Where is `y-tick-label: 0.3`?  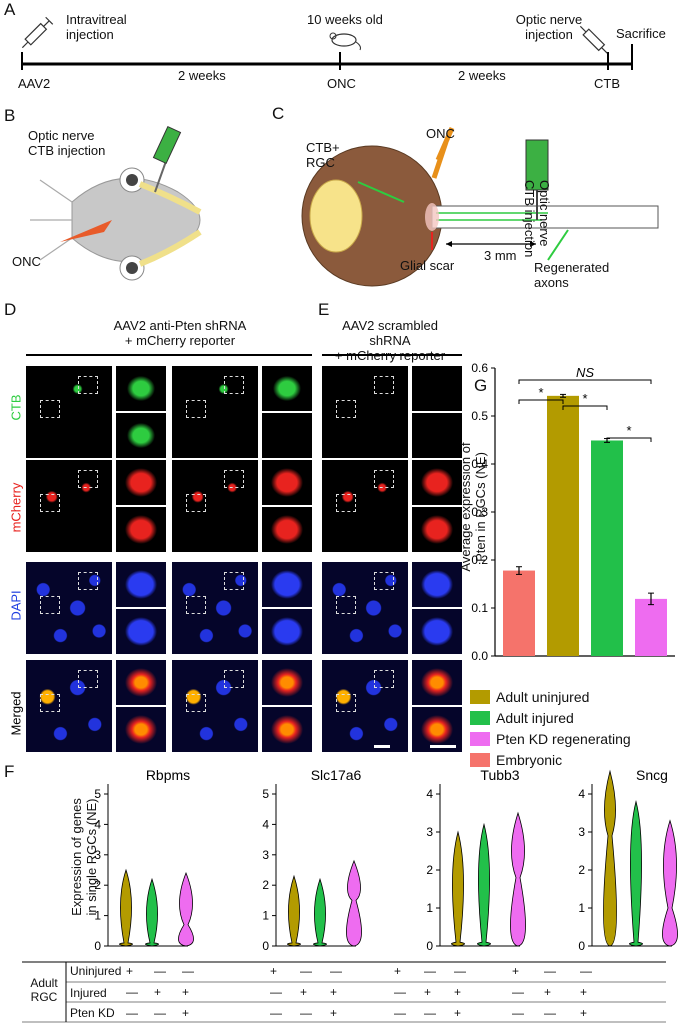
y-tick-label: 0.3 is located at coordinates (479, 512).